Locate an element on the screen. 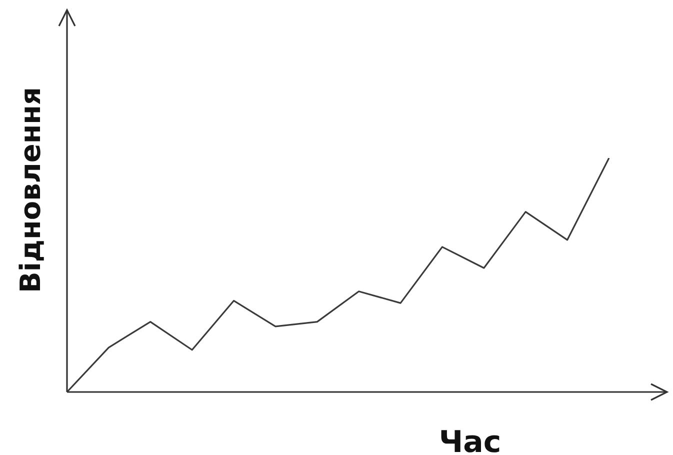 This screenshot has height=455, width=673. y-axis-title: Відновлення is located at coordinates (30, 190).